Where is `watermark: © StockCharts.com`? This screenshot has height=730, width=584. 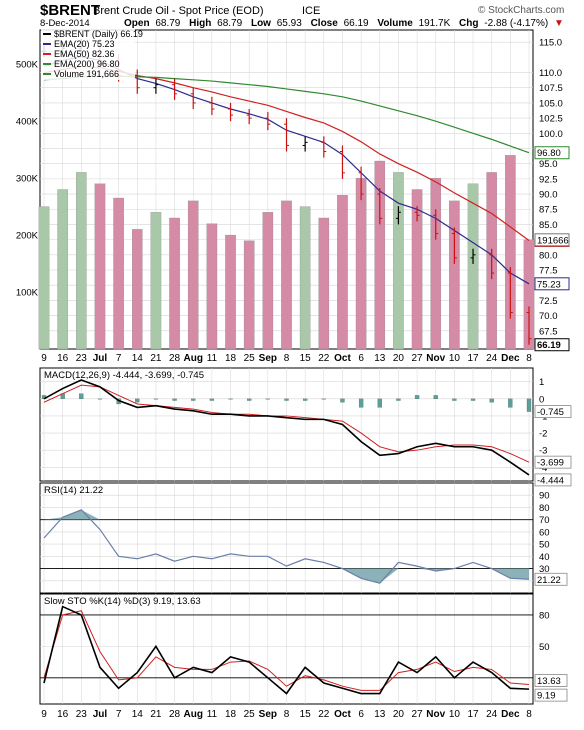 watermark: © StockCharts.com is located at coordinates (521, 10).